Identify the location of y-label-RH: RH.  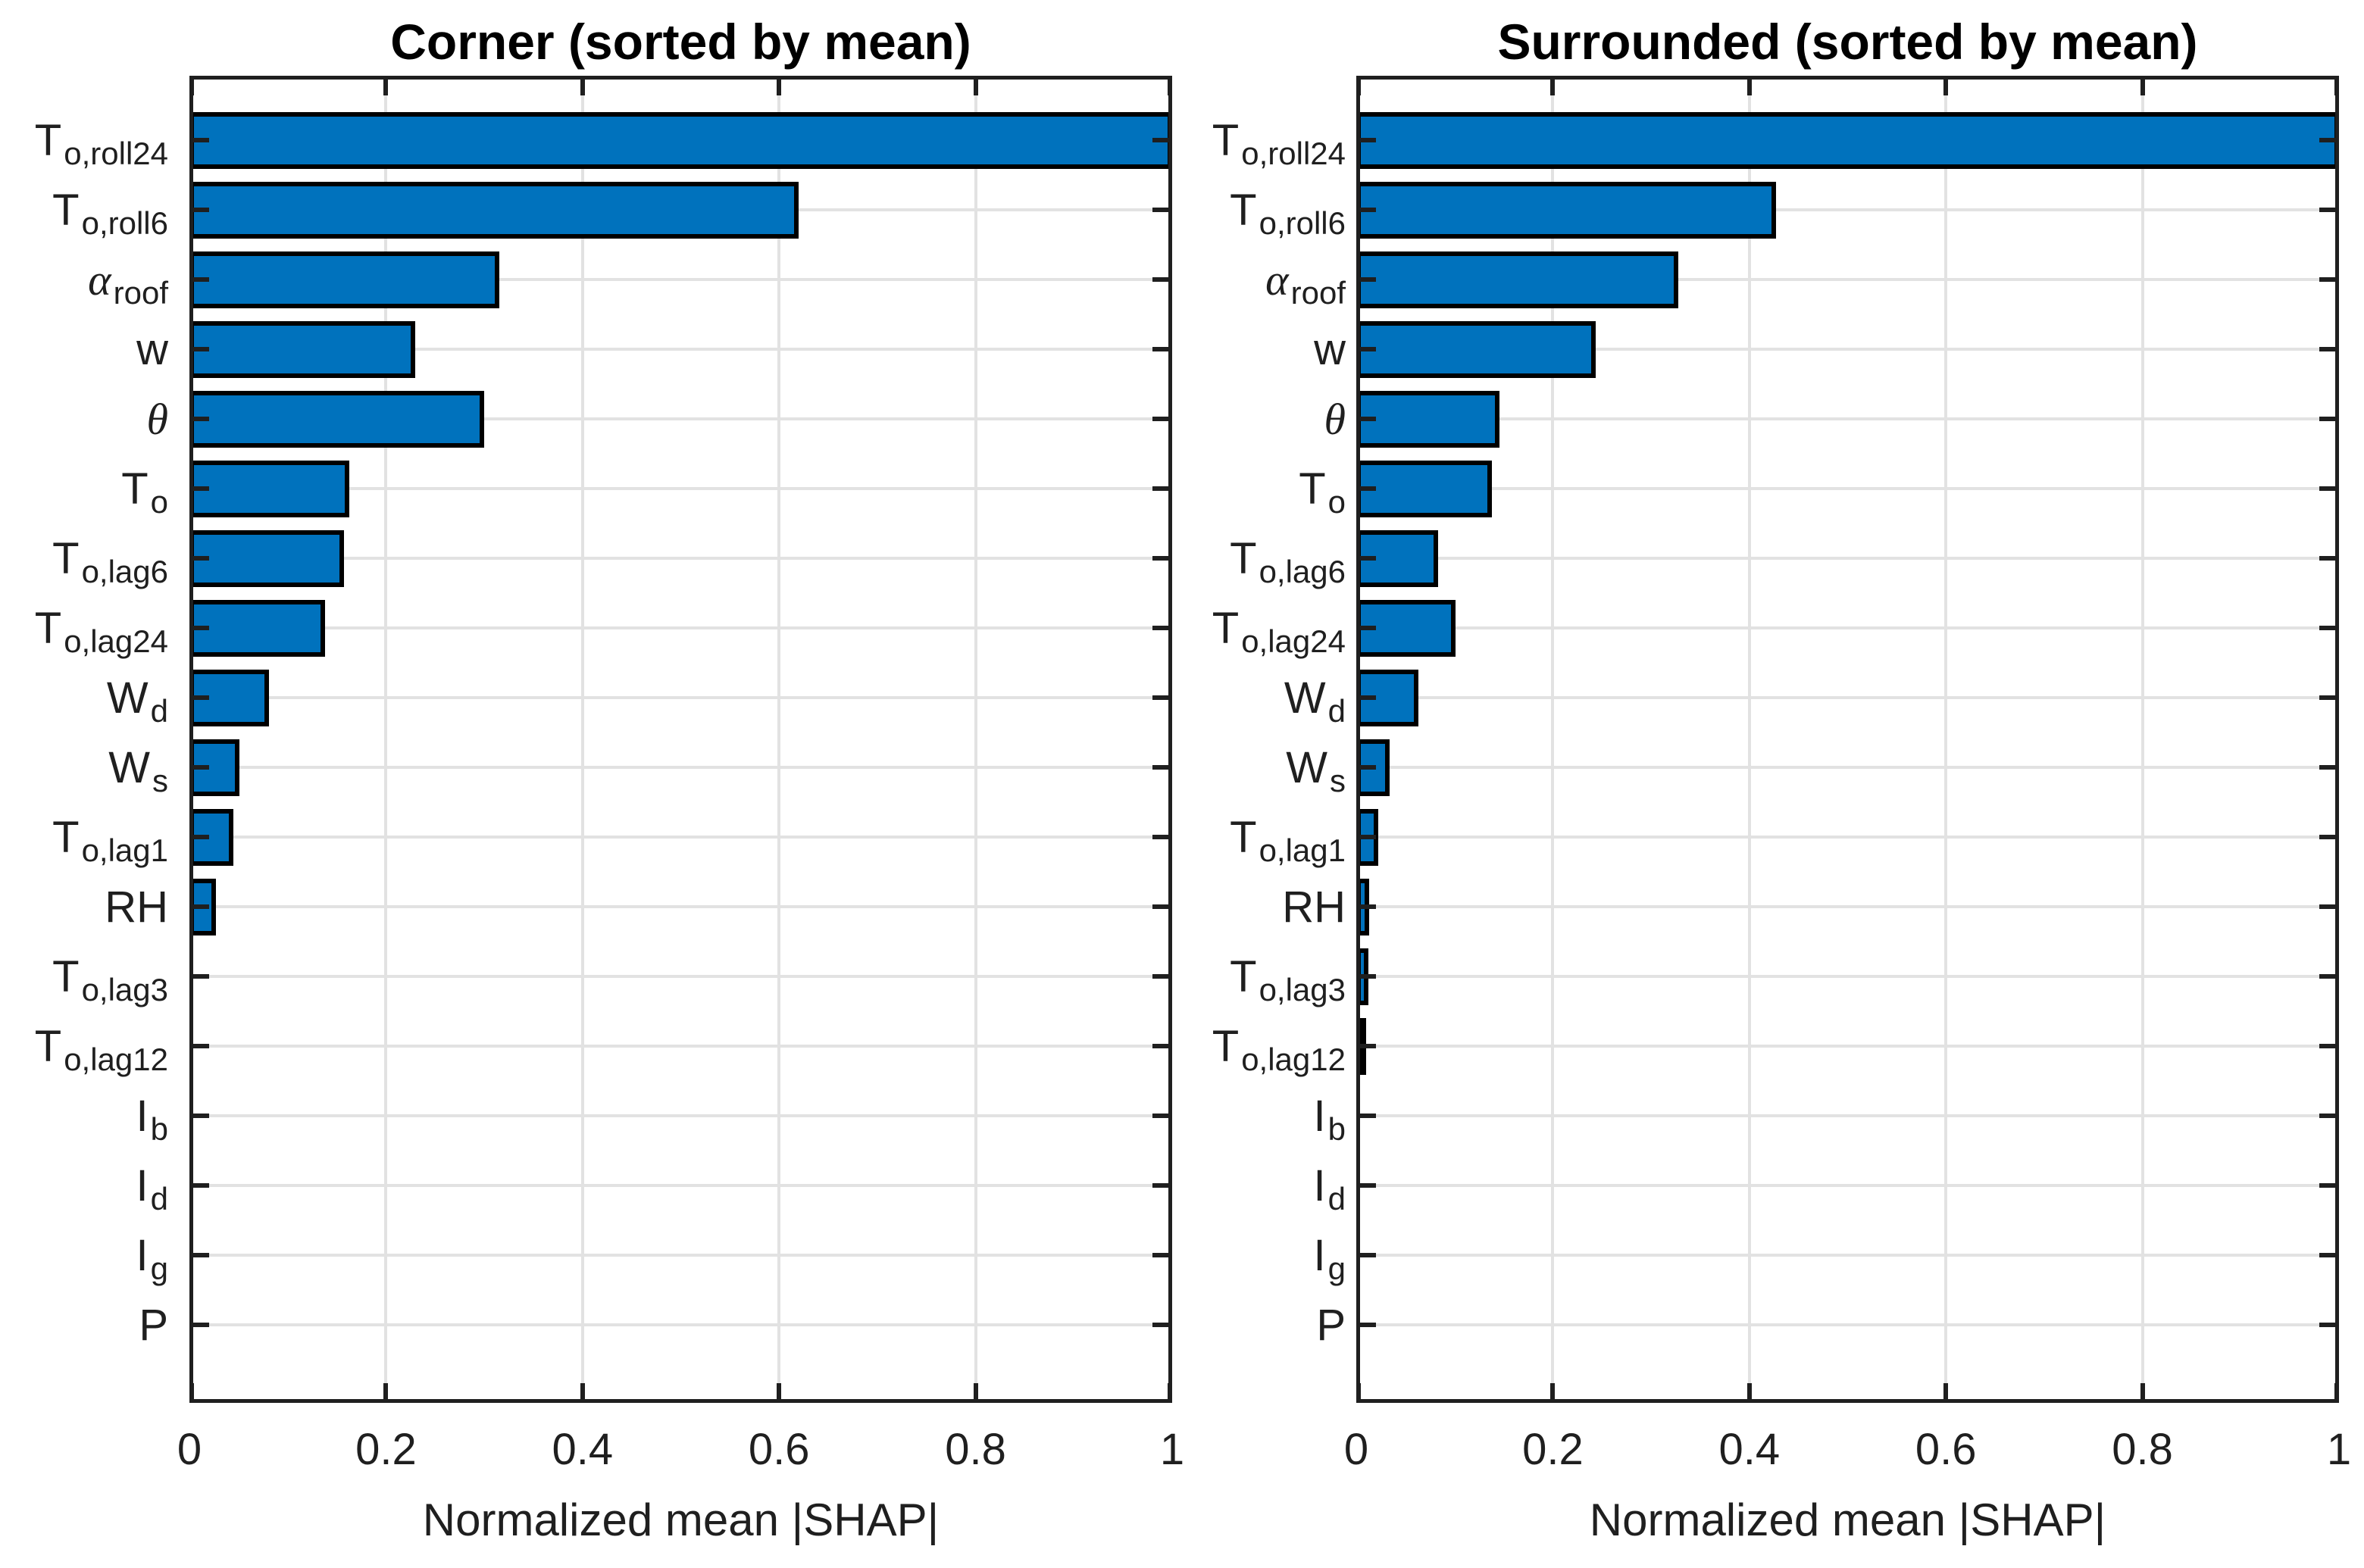
(1319, 907).